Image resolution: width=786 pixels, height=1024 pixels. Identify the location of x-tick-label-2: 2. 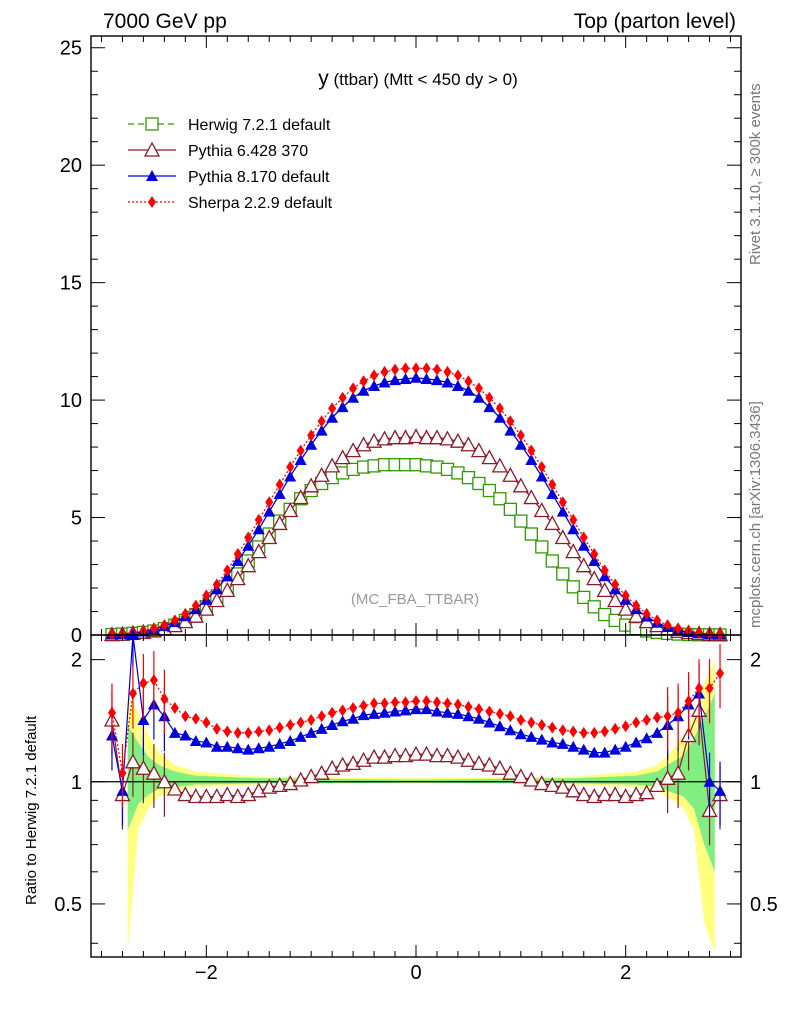
(625, 973).